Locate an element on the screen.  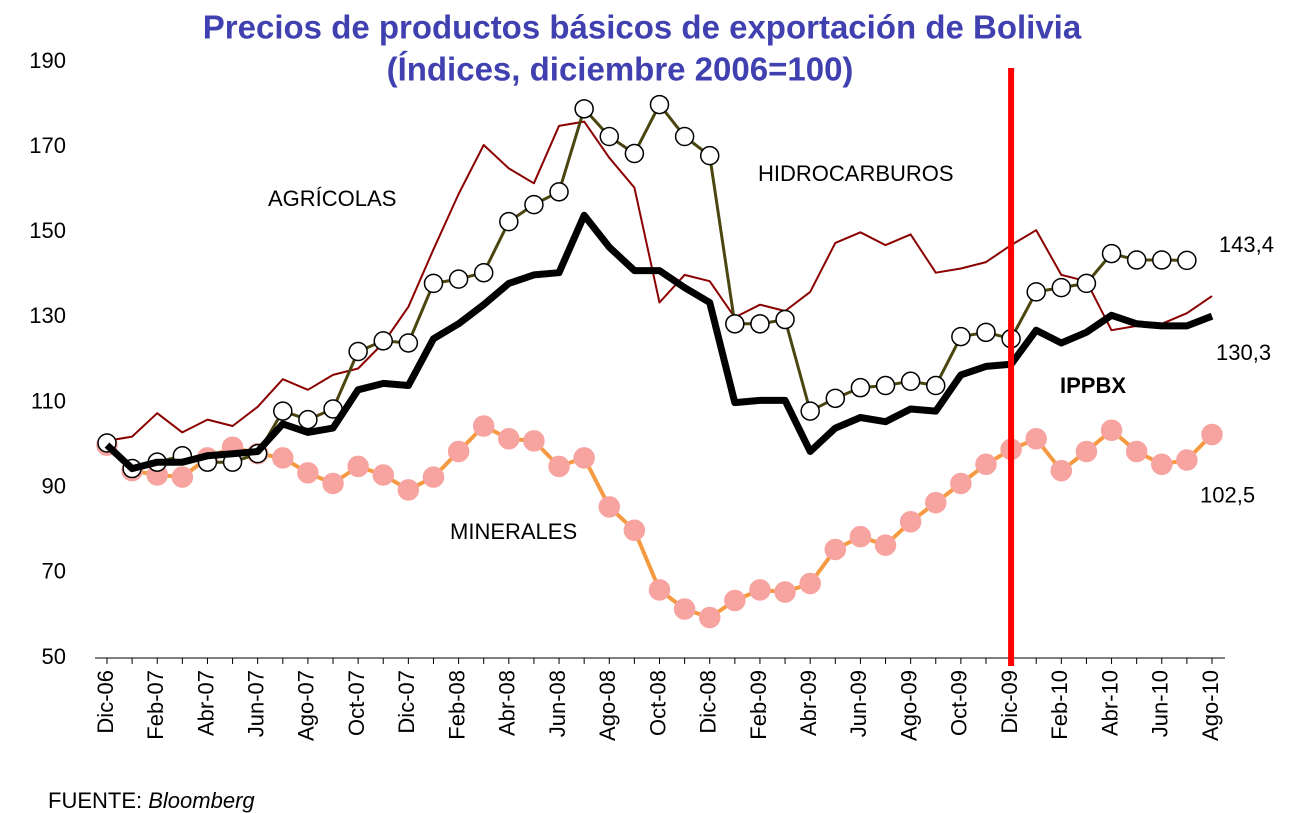
y-tick-label: 190 is located at coordinates (47, 60).